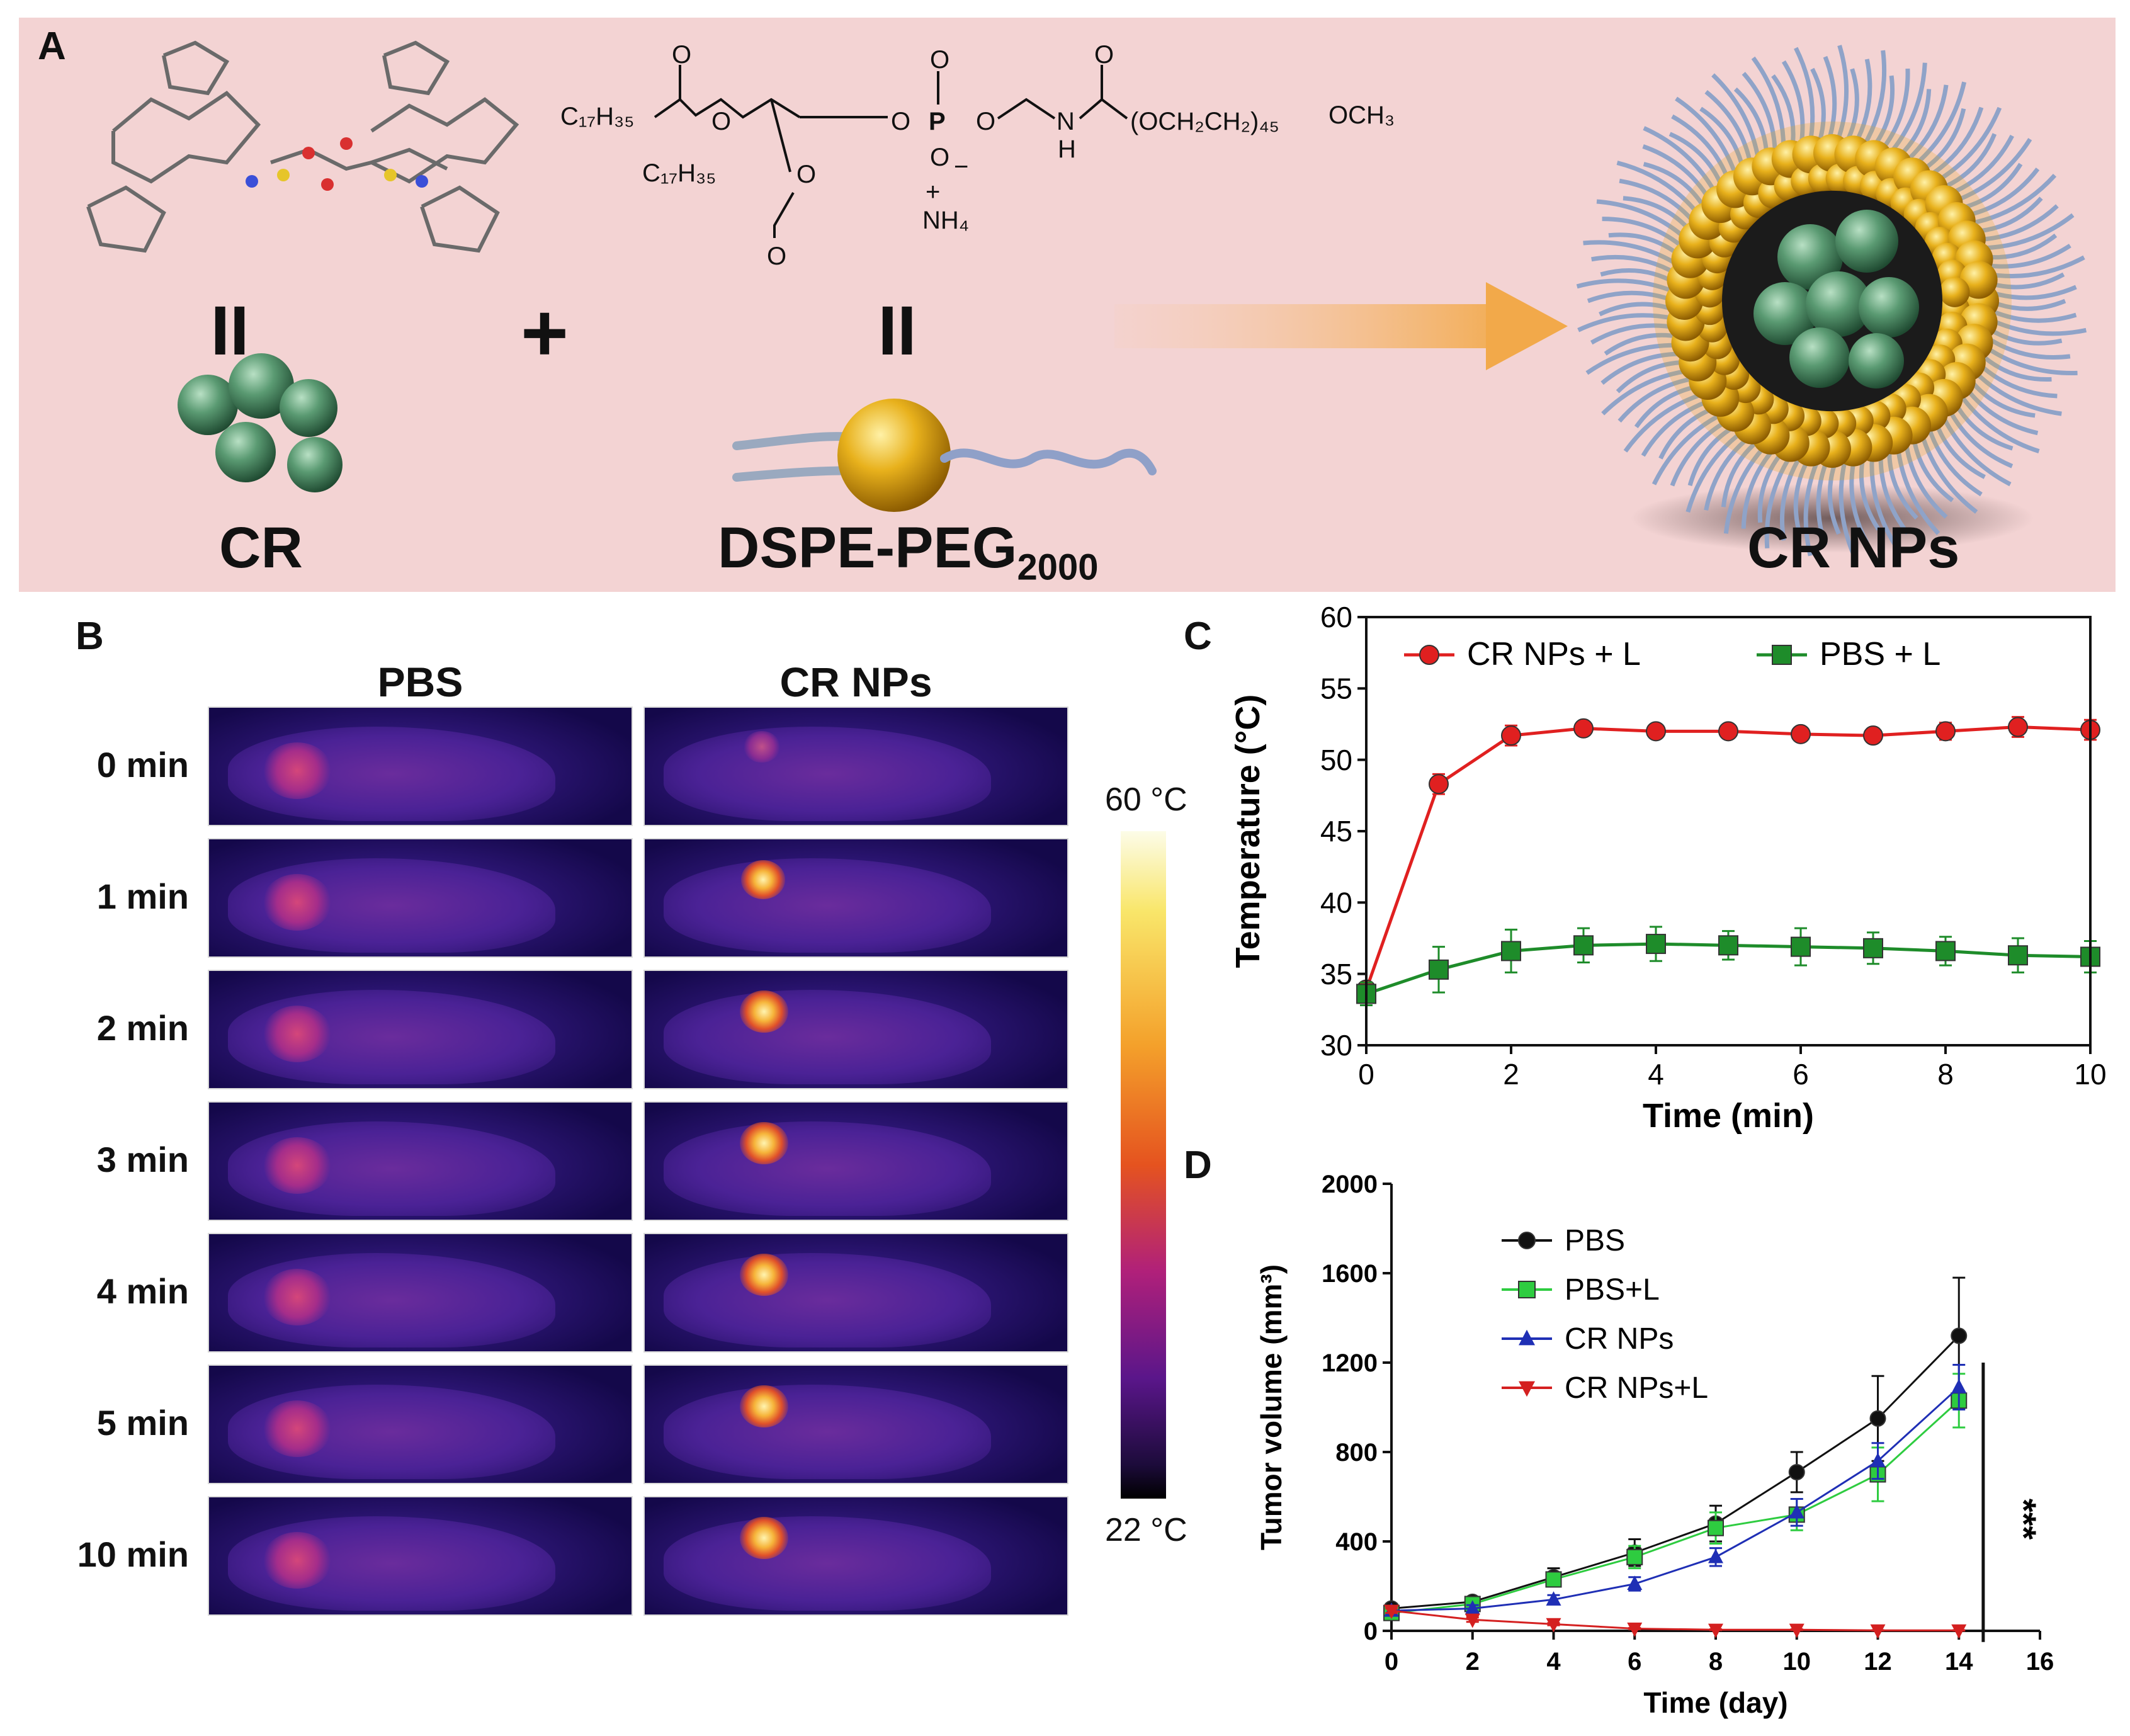 The image size is (2130, 1736). What do you see at coordinates (2040, 1662) in the screenshot?
I see `x-tick-label: 16` at bounding box center [2040, 1662].